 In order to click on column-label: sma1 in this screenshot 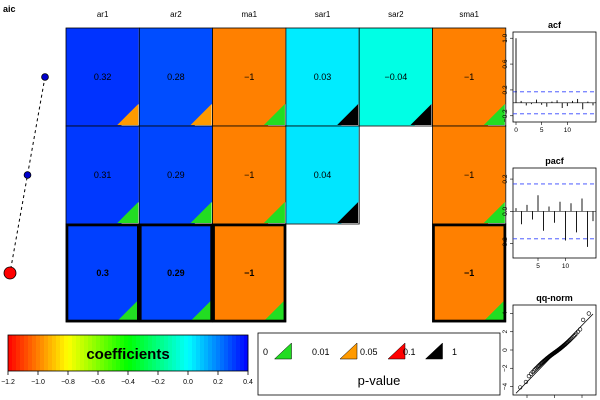, I will do `click(469, 14)`.